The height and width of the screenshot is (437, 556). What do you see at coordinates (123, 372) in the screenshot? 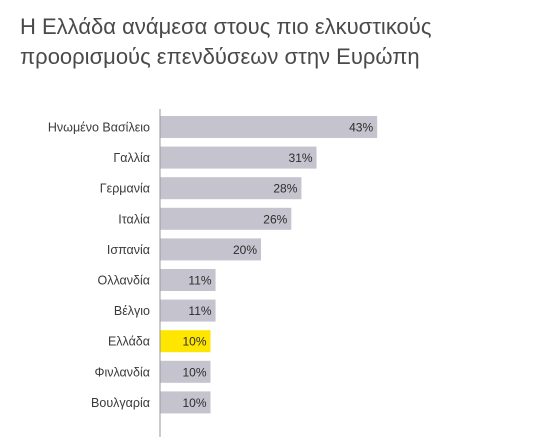
I see `category-label: Φινλανδία` at bounding box center [123, 372].